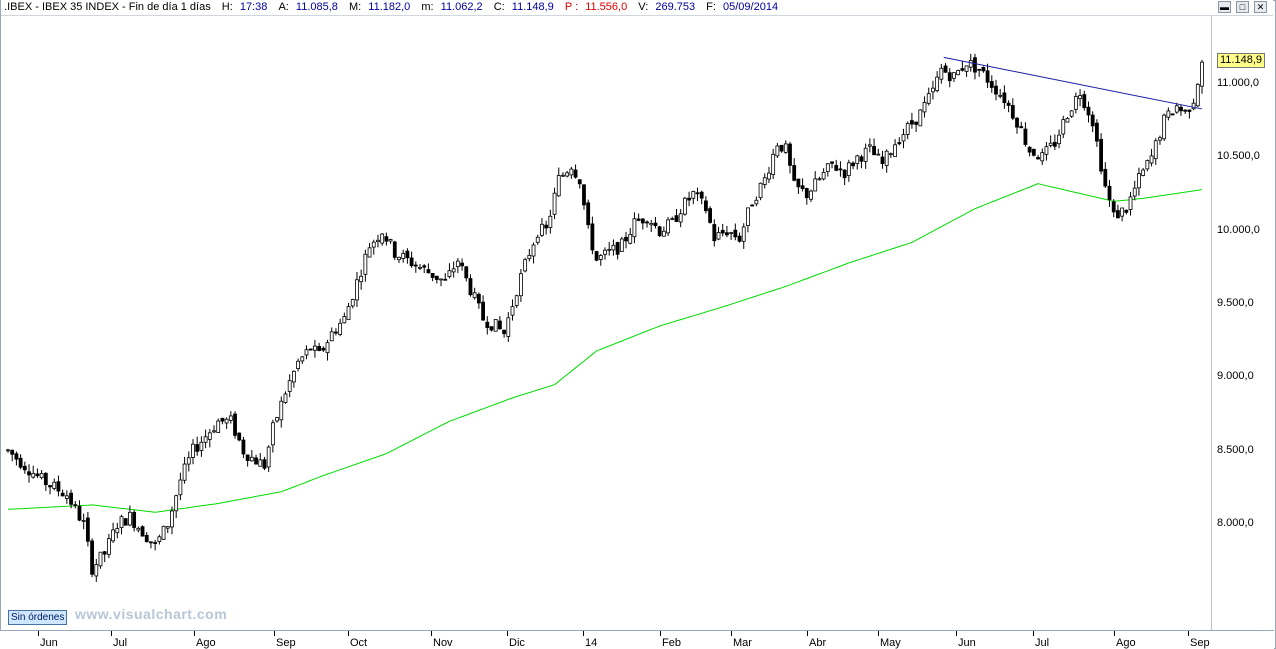  Describe the element at coordinates (359, 643) in the screenshot. I see `x-tick-label: Oct` at that location.